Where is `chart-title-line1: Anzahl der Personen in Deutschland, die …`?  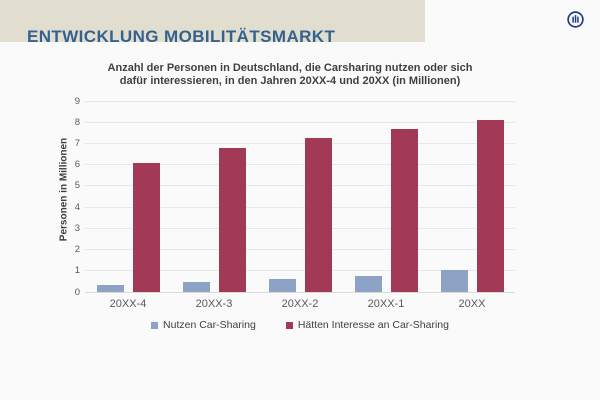
chart-title-line1: Anzahl der Personen in Deutschland, die … is located at coordinates (290, 68).